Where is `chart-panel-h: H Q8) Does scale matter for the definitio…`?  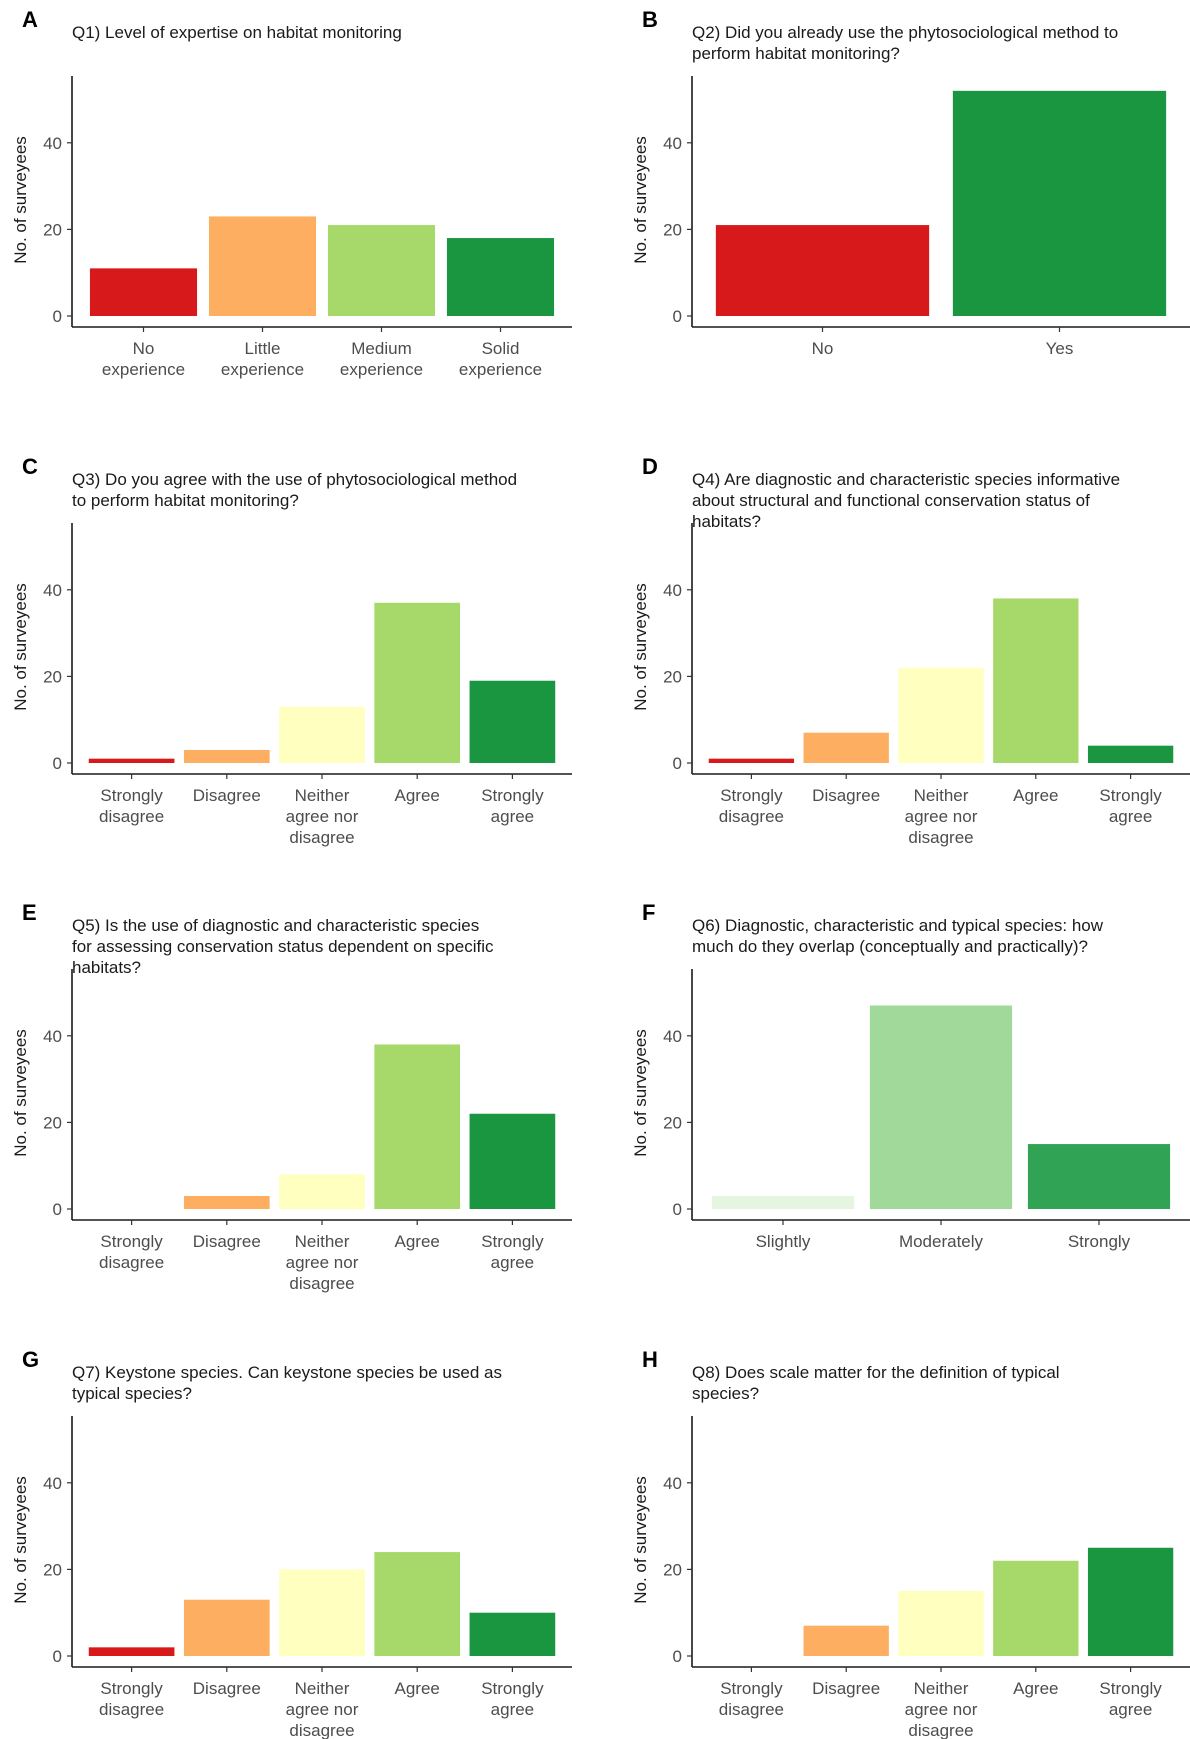
chart-panel-h: H Q8) Does scale matter for the definitio… is located at coordinates (910, 1543).